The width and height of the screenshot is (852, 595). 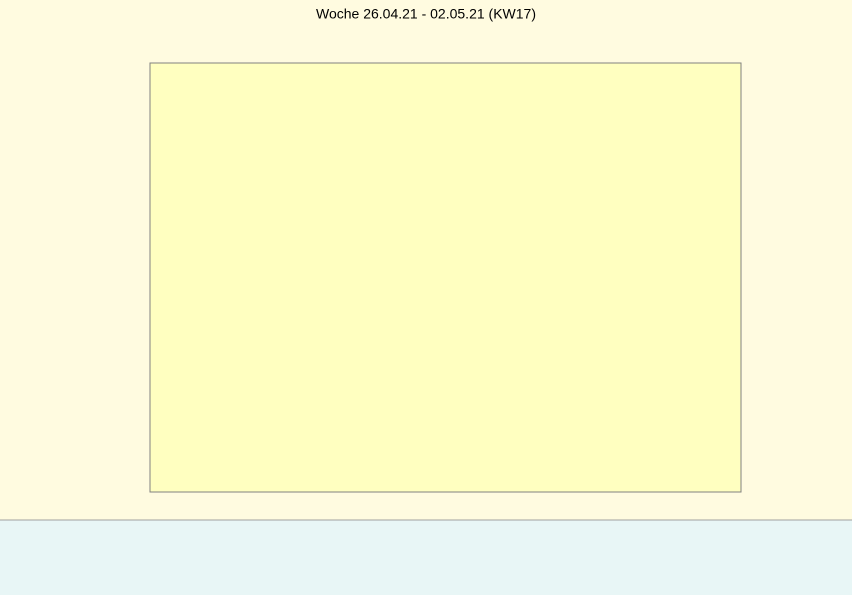 What do you see at coordinates (426, 557) in the screenshot?
I see `table-background` at bounding box center [426, 557].